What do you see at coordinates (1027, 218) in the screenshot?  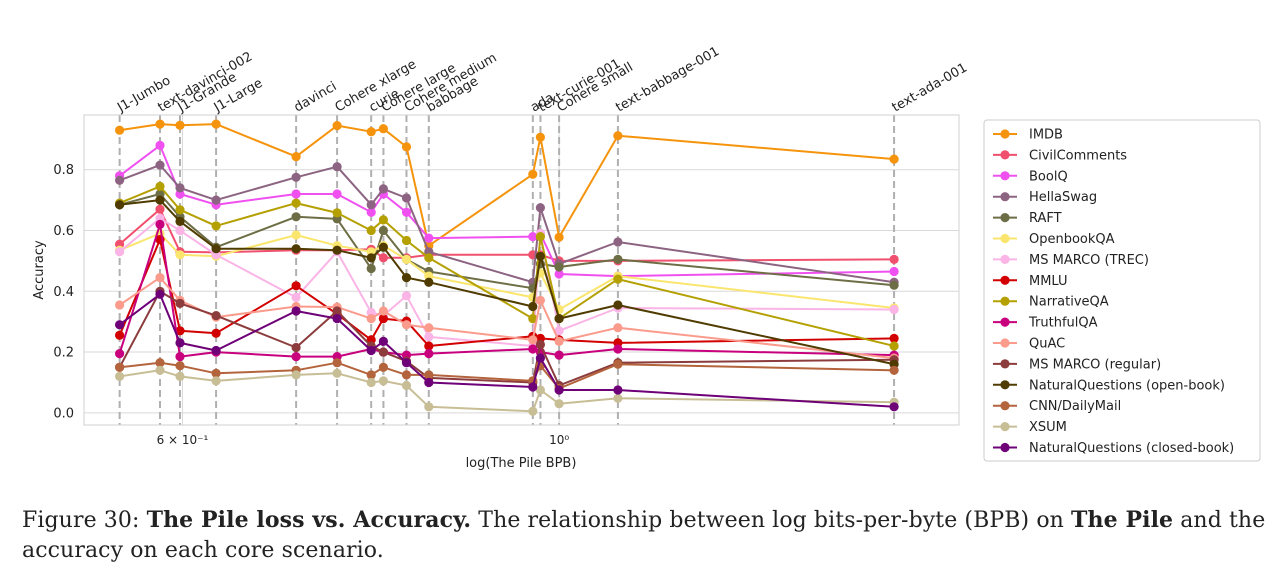 I see `legend-item: RAFT` at bounding box center [1027, 218].